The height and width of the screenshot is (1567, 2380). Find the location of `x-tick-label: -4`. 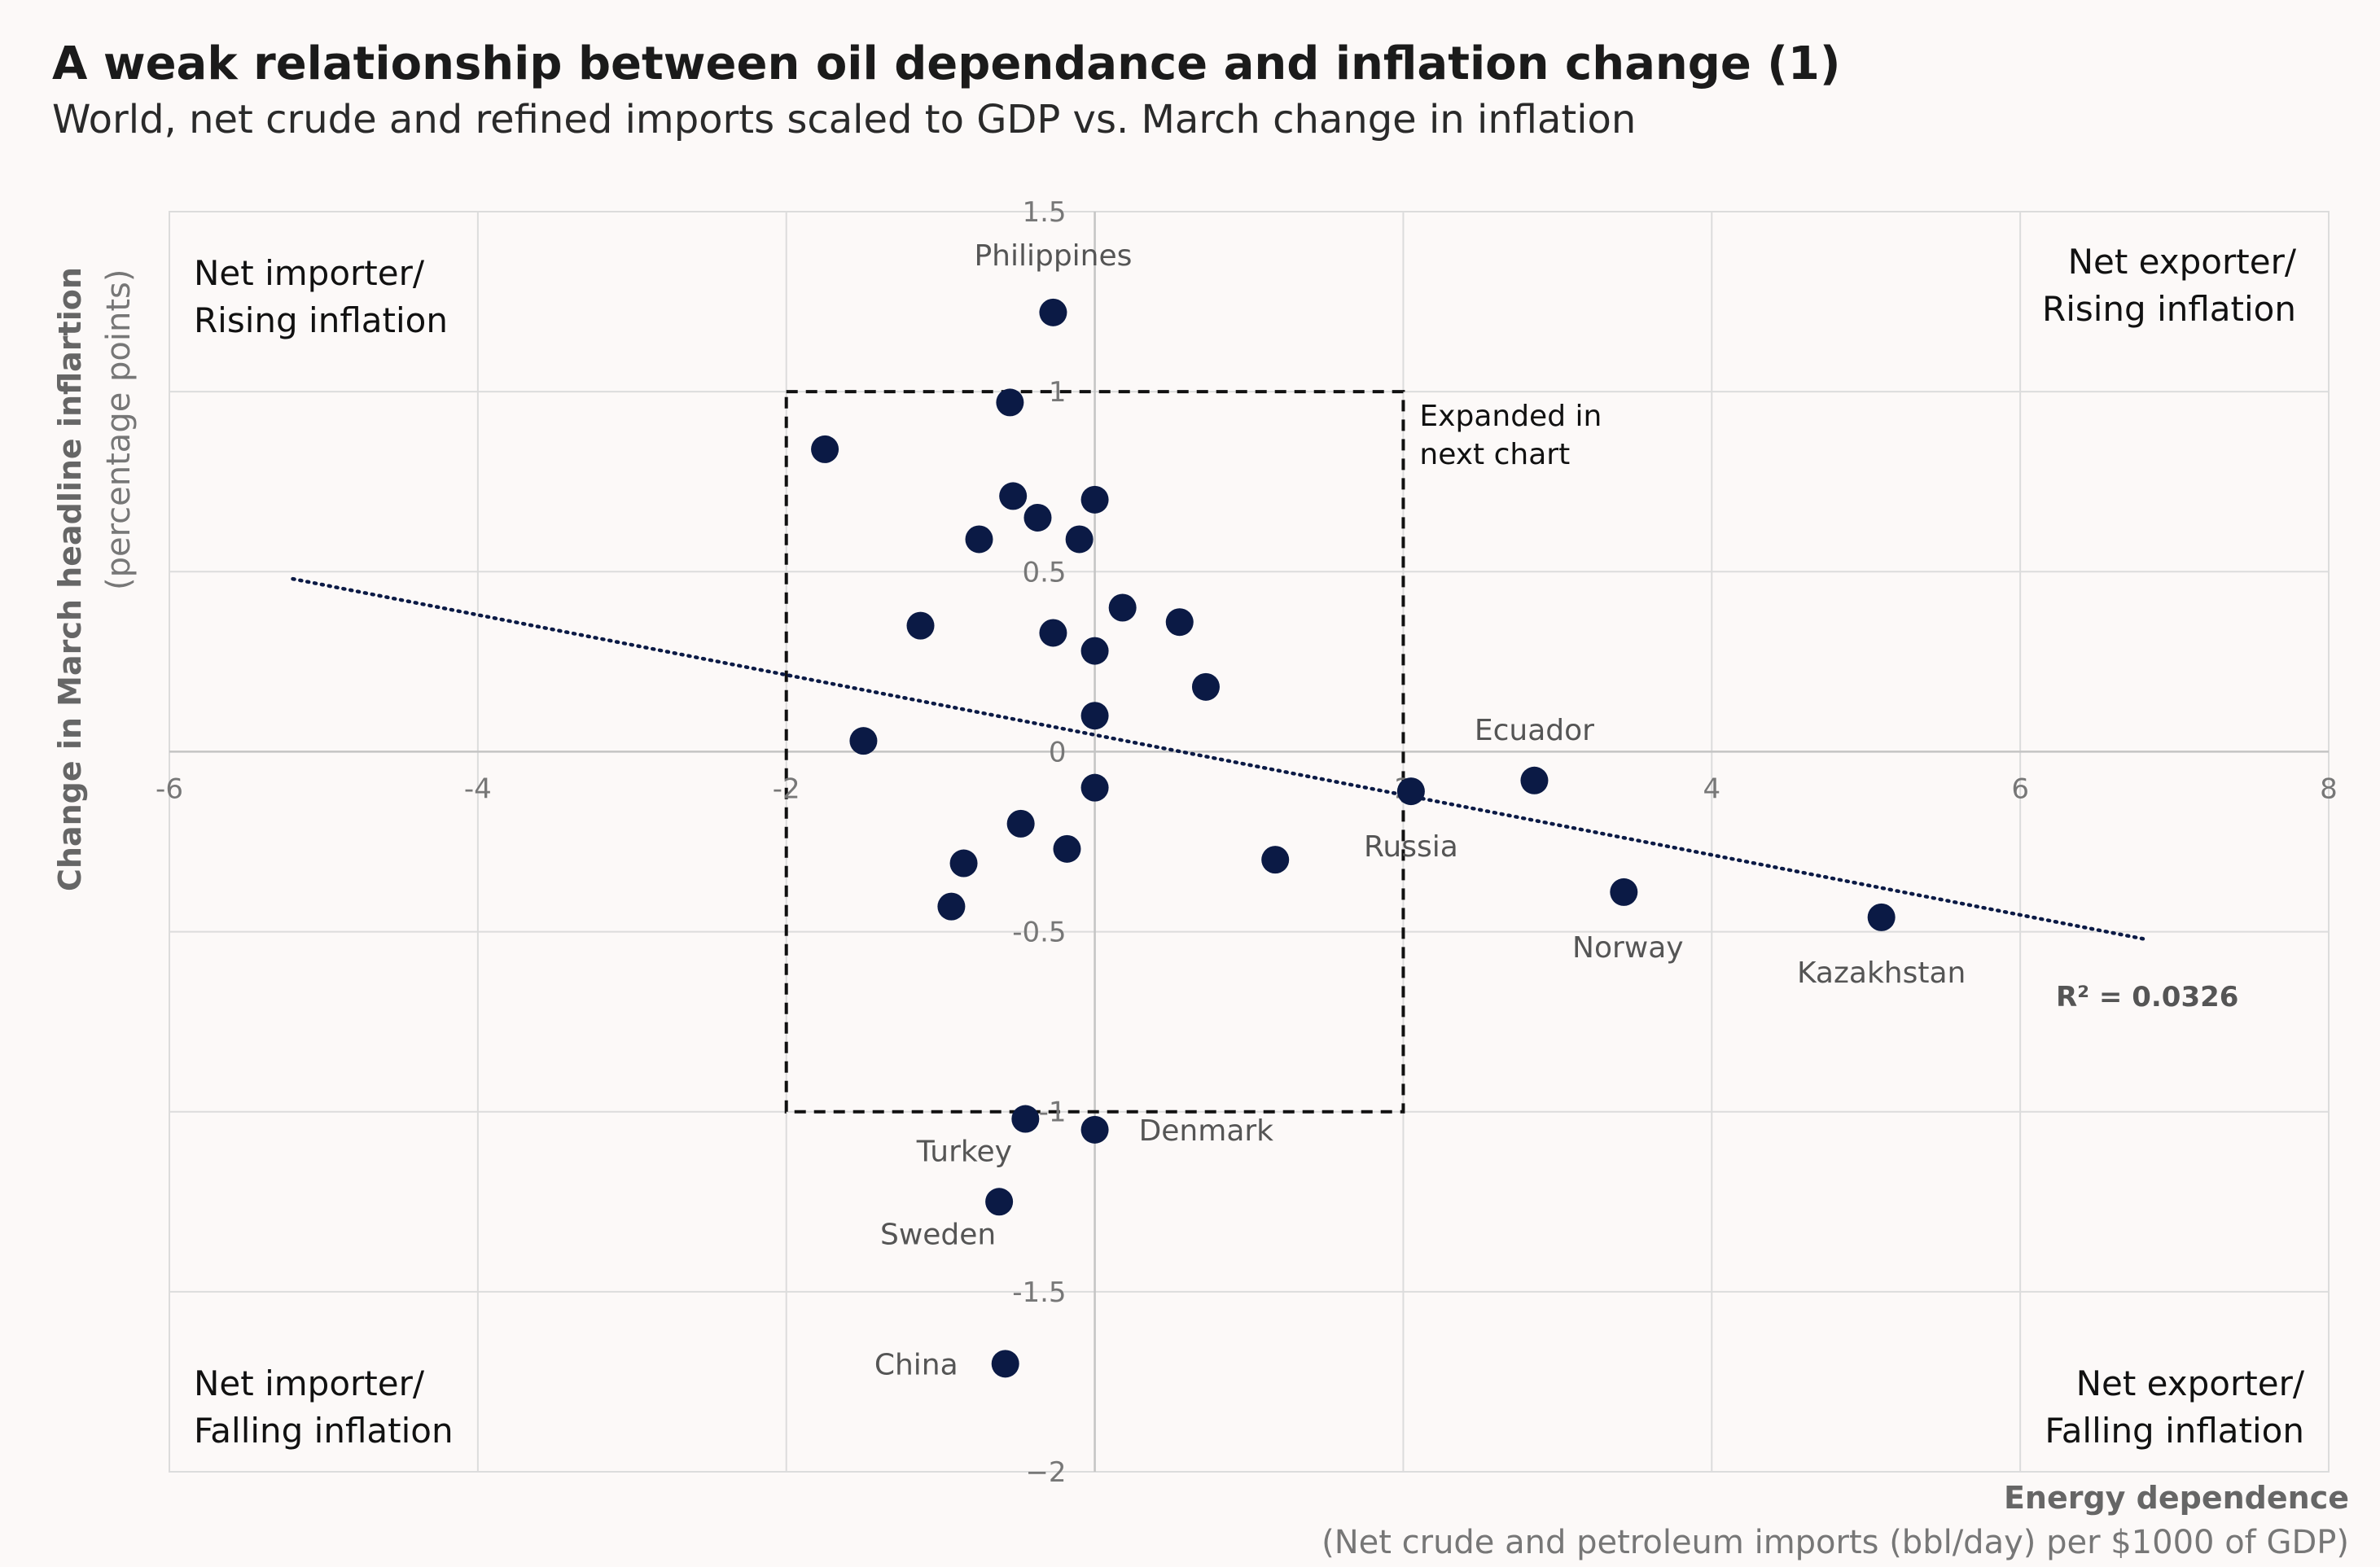

x-tick-label: -4 is located at coordinates (478, 789).